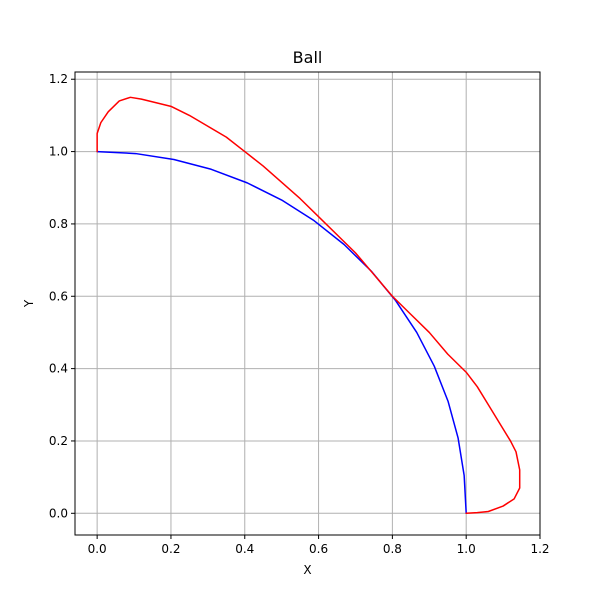 The width and height of the screenshot is (600, 600). Describe the element at coordinates (58, 441) in the screenshot. I see `y-tick-label: 0.2` at that location.